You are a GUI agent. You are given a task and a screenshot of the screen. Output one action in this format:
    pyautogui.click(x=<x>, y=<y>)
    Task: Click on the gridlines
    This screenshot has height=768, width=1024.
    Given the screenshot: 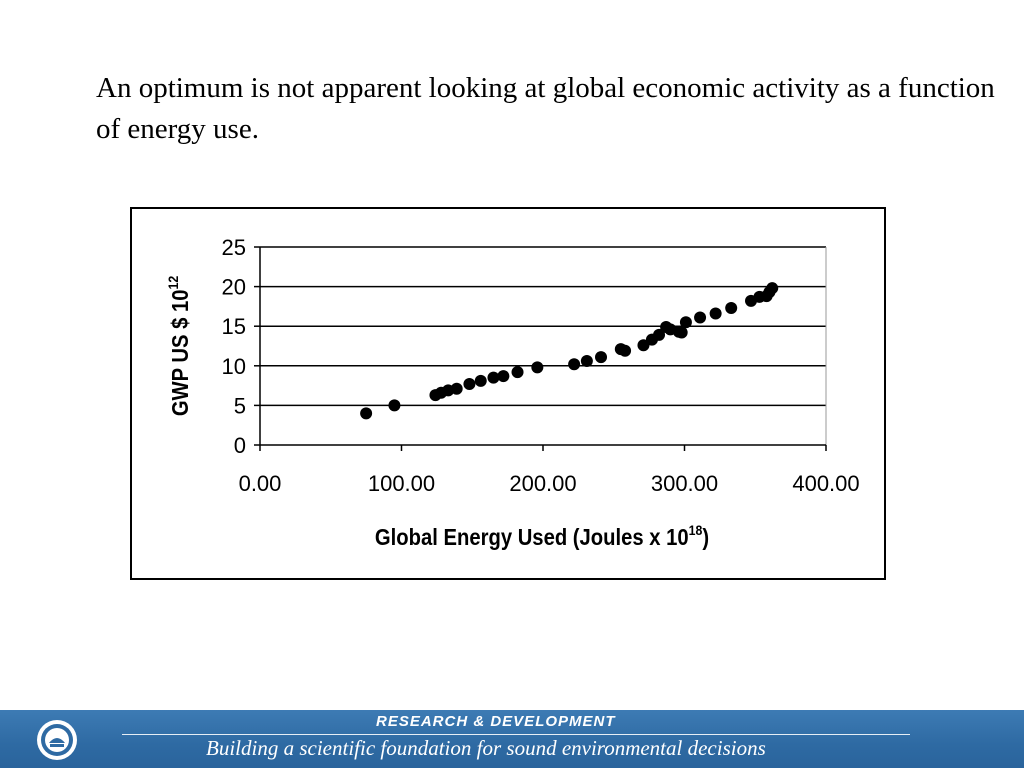 What is the action you would take?
    pyautogui.click(x=543, y=345)
    